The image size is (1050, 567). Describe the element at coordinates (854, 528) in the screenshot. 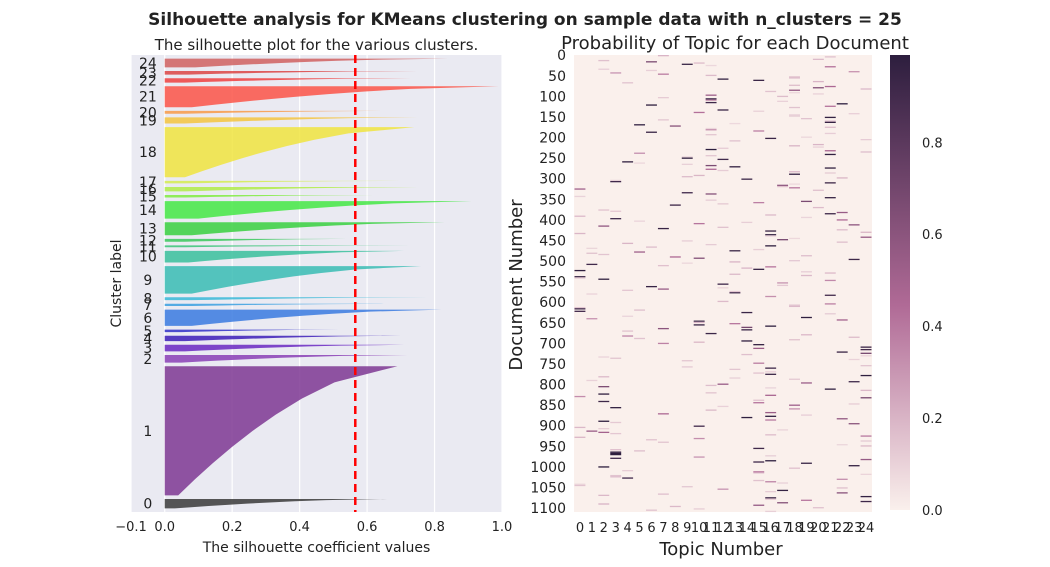

I see `heatmap-x-tick: 23` at that location.